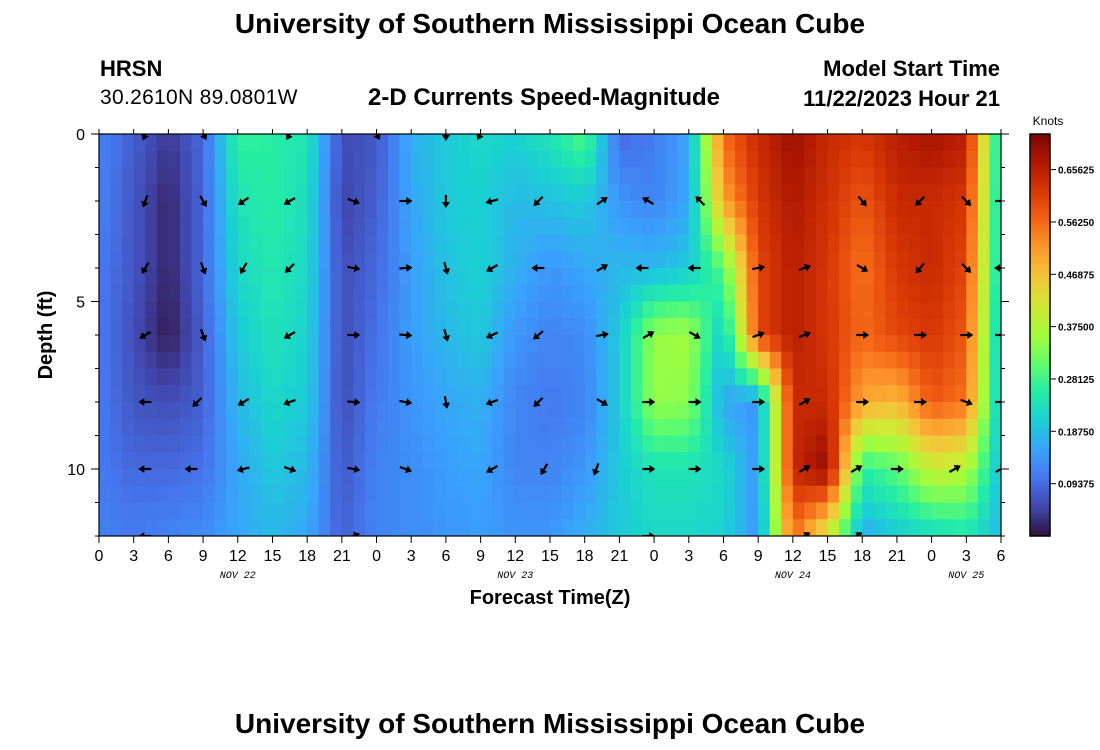  Describe the element at coordinates (758, 556) in the screenshot. I see `x-tick-label: 9` at that location.